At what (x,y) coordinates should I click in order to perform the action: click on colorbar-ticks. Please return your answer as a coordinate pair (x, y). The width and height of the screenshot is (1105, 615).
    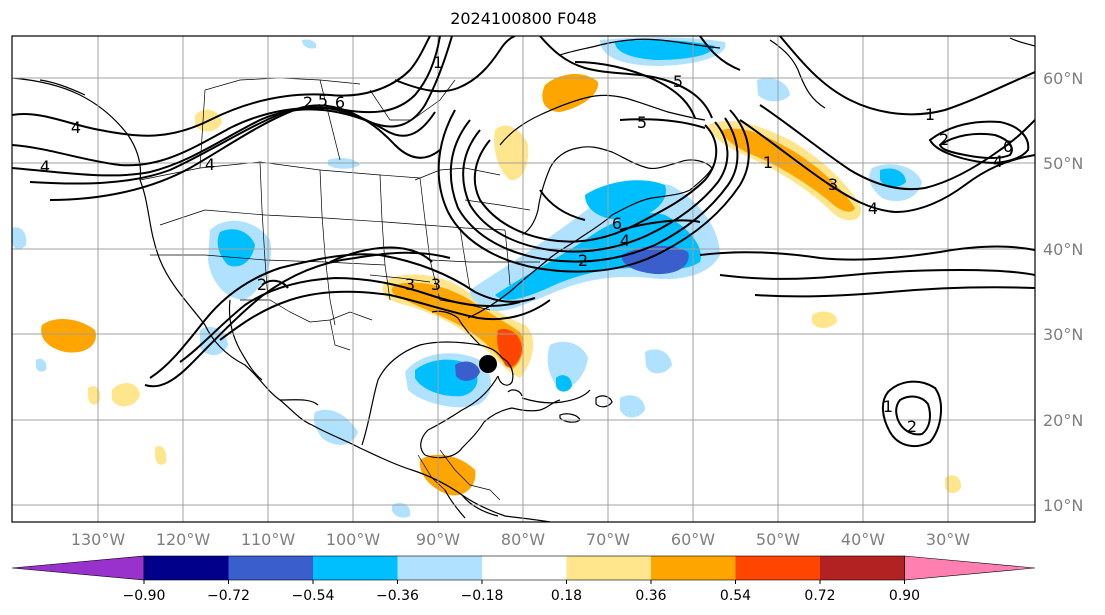
    Looking at the image, I should click on (524, 582).